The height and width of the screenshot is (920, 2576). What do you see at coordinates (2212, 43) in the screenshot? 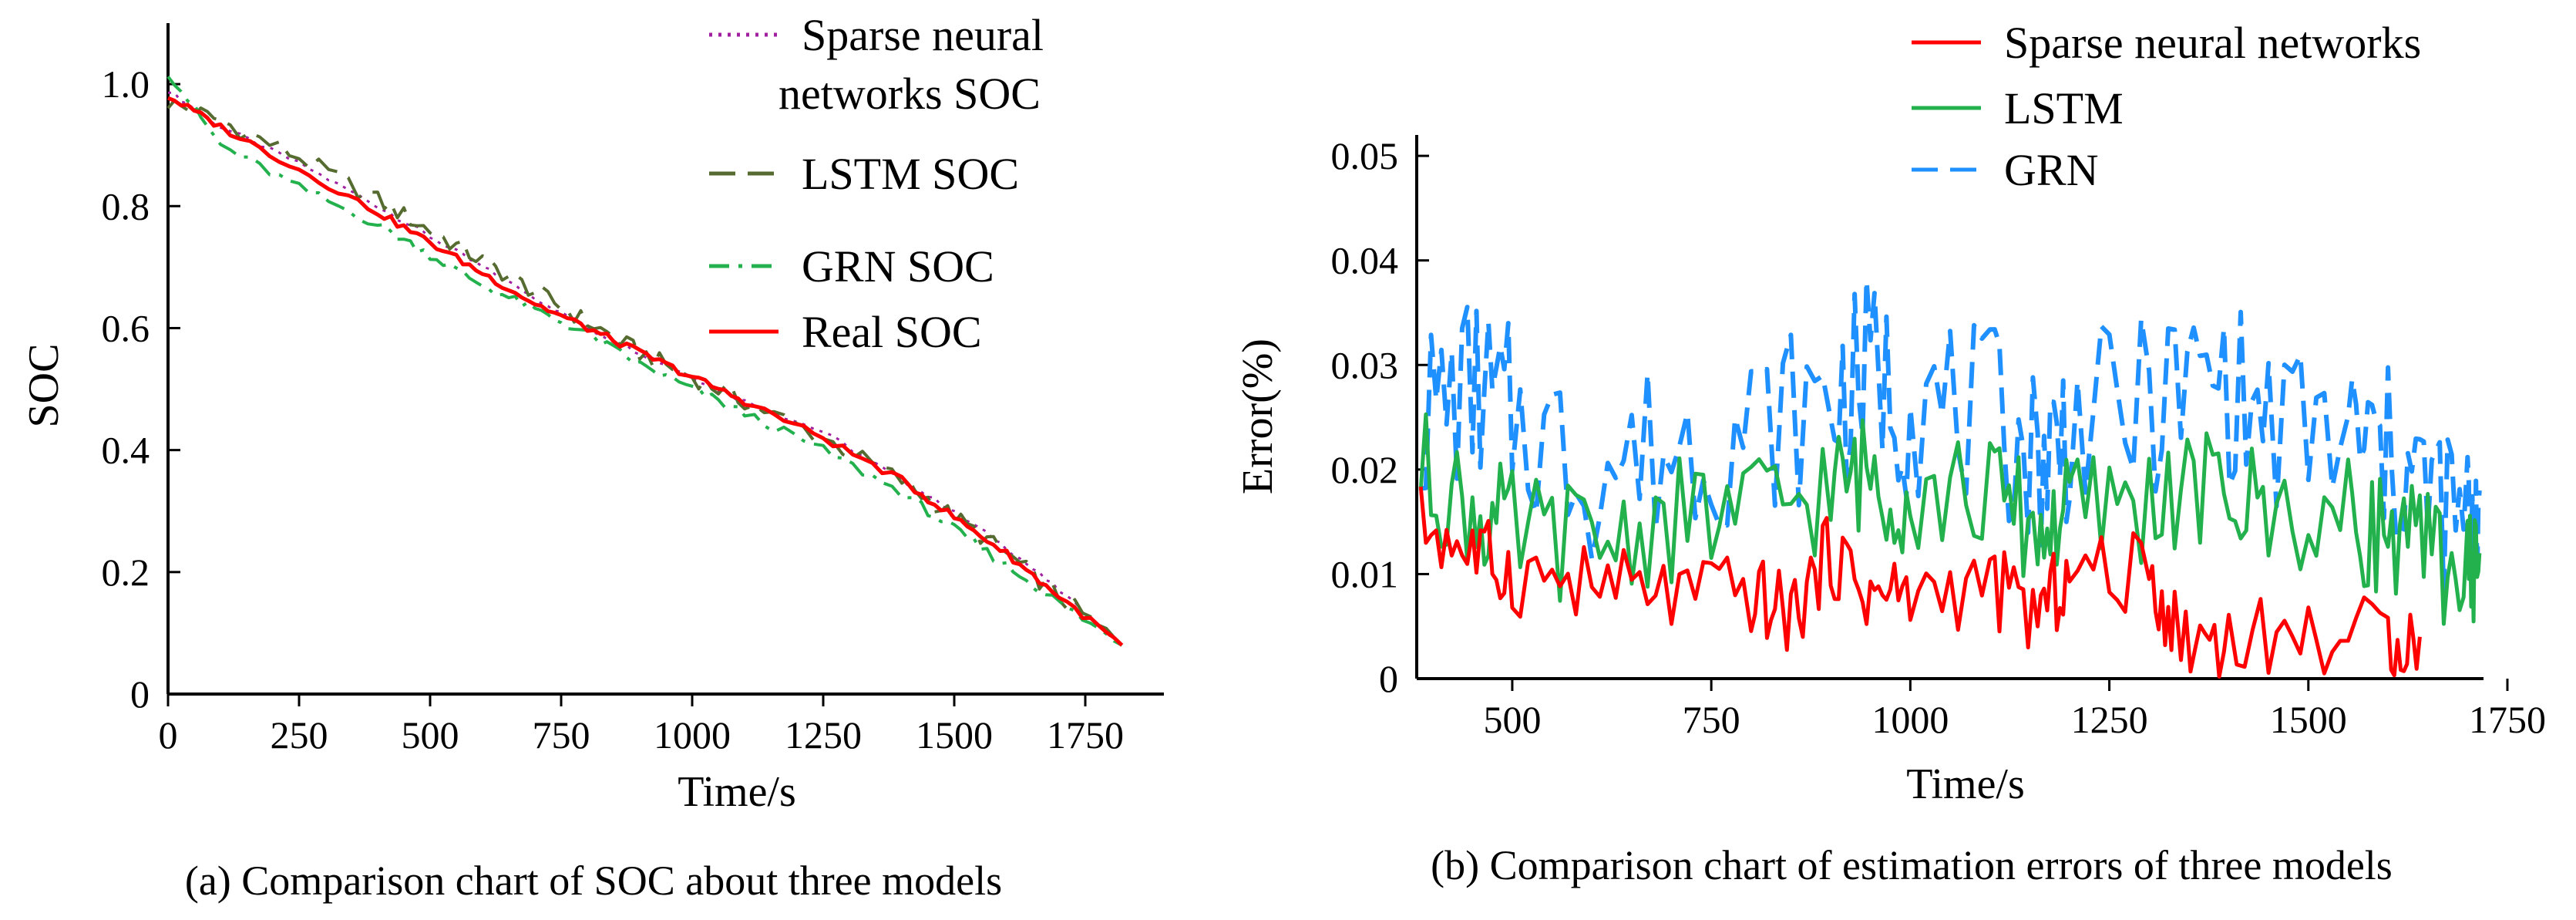
I see `legend-label: Sparse neural networks` at bounding box center [2212, 43].